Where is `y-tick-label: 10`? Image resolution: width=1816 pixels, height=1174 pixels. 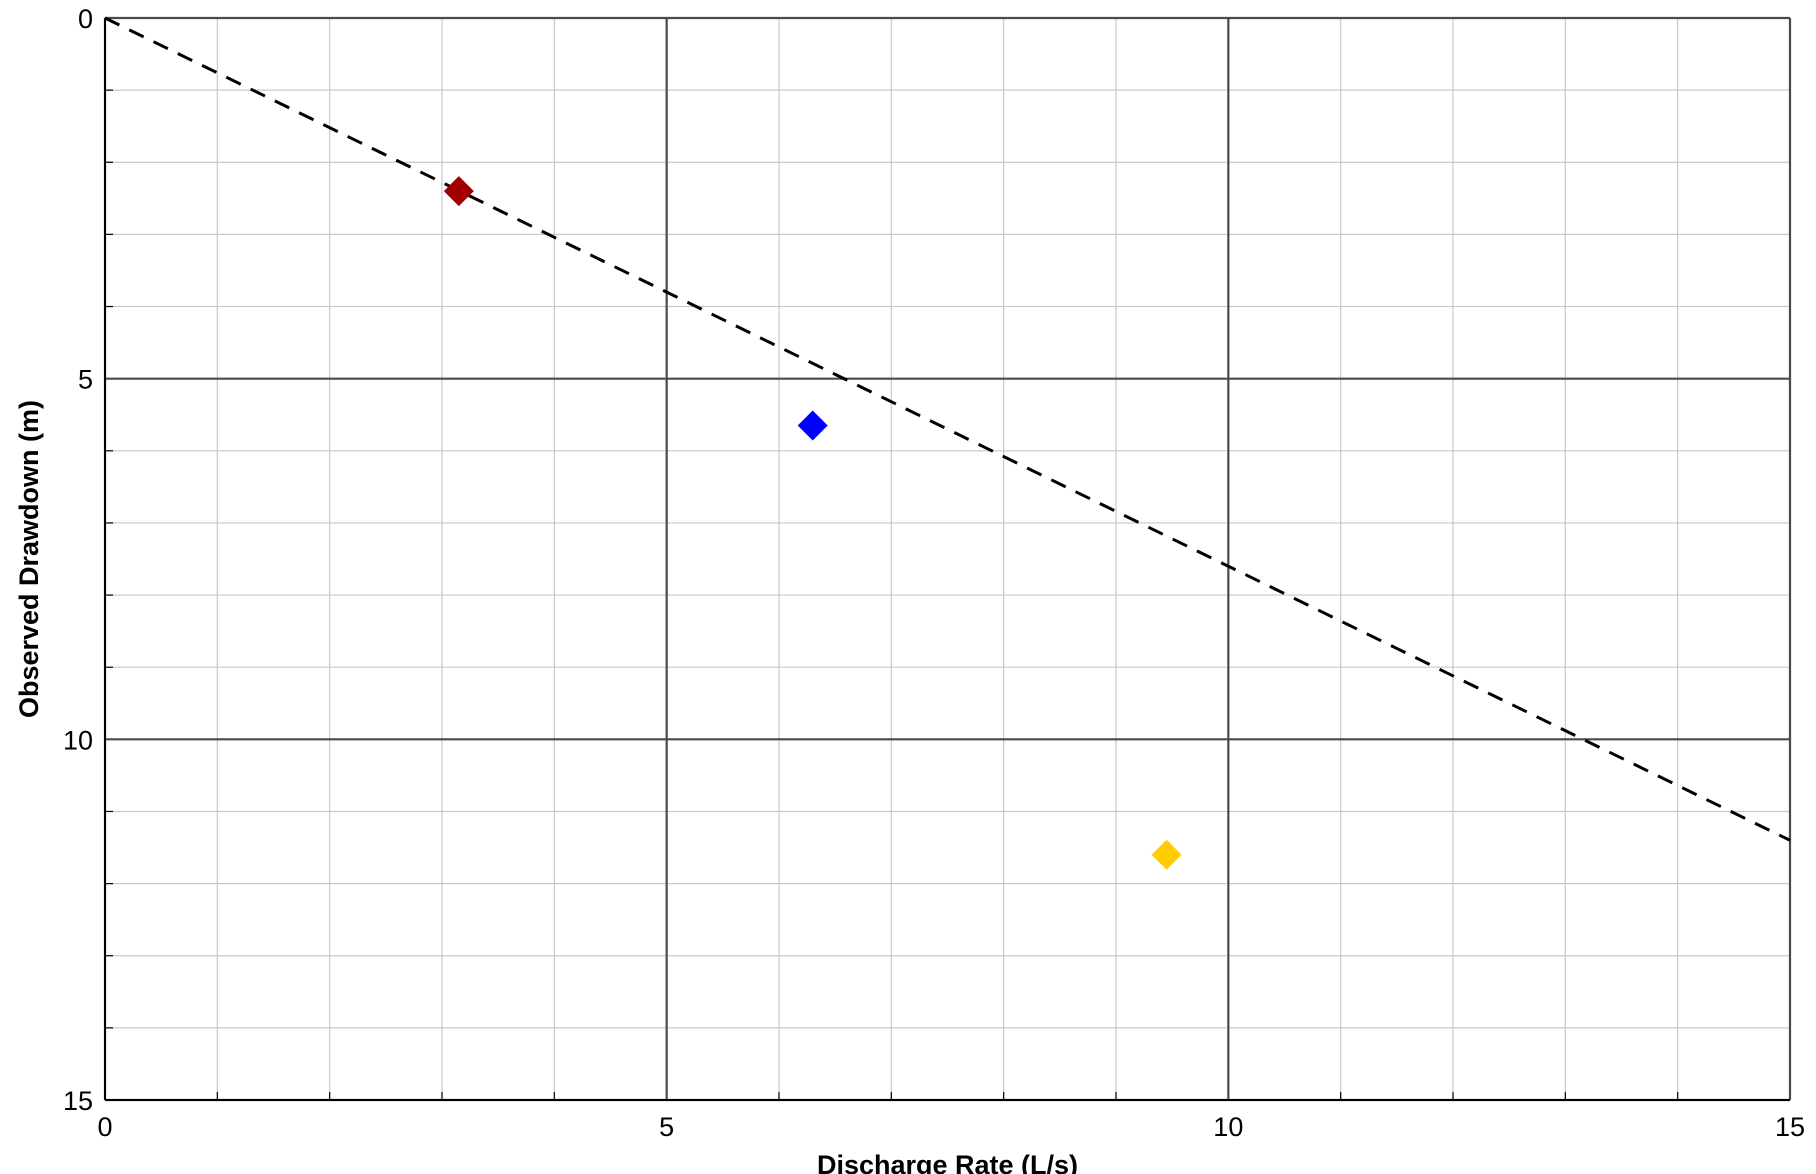
y-tick-label: 10 is located at coordinates (78, 740).